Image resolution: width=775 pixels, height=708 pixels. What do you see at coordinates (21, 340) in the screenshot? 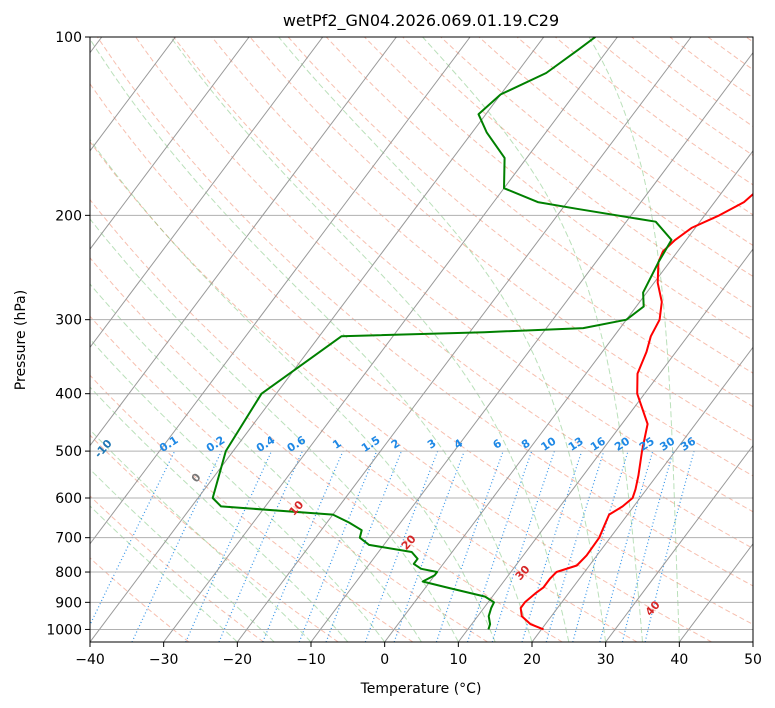
I see `y-axis-label: Pressure (hPa)` at bounding box center [21, 340].